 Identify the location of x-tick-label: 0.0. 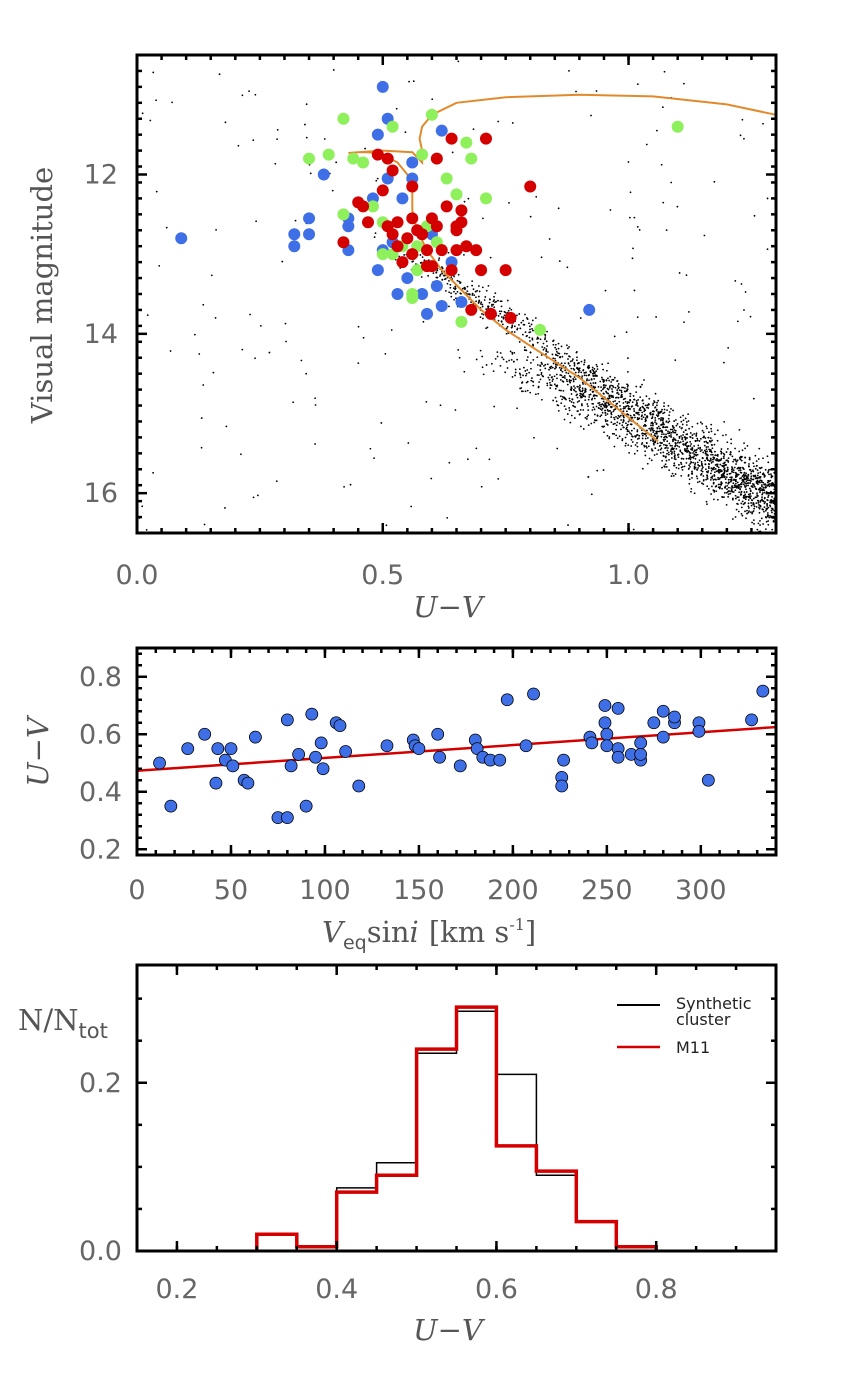
(137, 575).